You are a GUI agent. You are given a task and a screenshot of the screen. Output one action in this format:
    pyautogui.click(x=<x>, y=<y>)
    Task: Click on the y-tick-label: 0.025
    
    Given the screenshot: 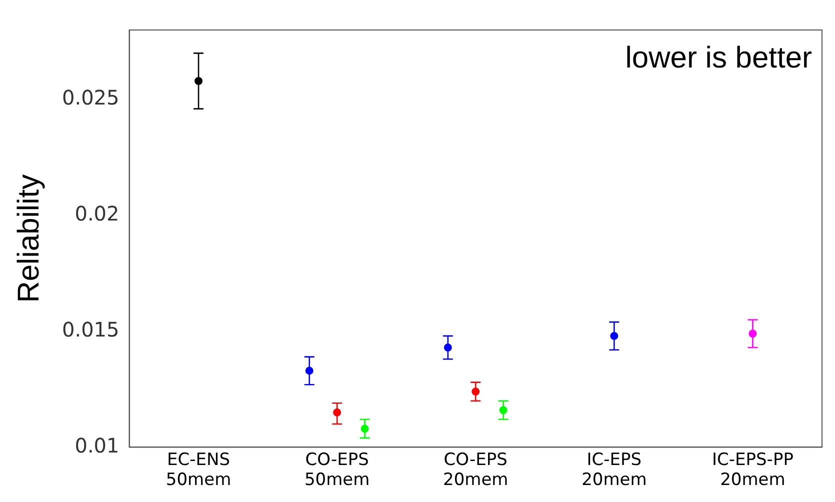 What is the action you would take?
    pyautogui.click(x=91, y=98)
    